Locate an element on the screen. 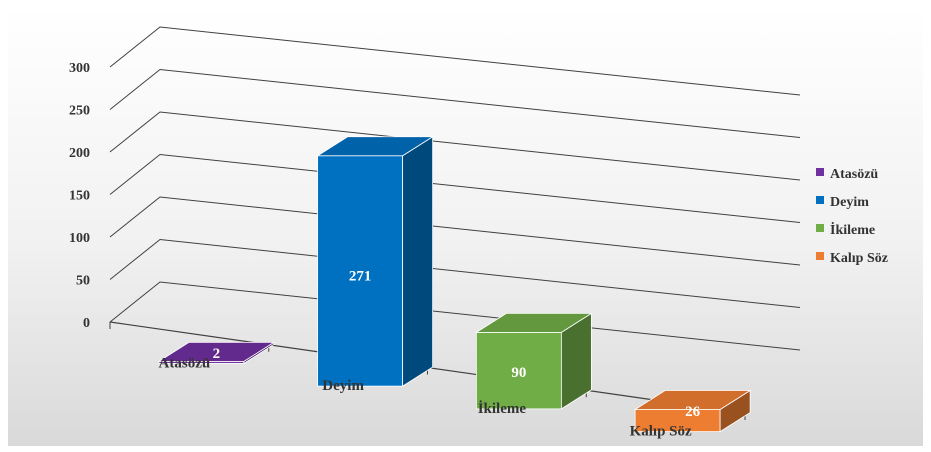 The height and width of the screenshot is (452, 931). bar-1: 2 is located at coordinates (216, 353).